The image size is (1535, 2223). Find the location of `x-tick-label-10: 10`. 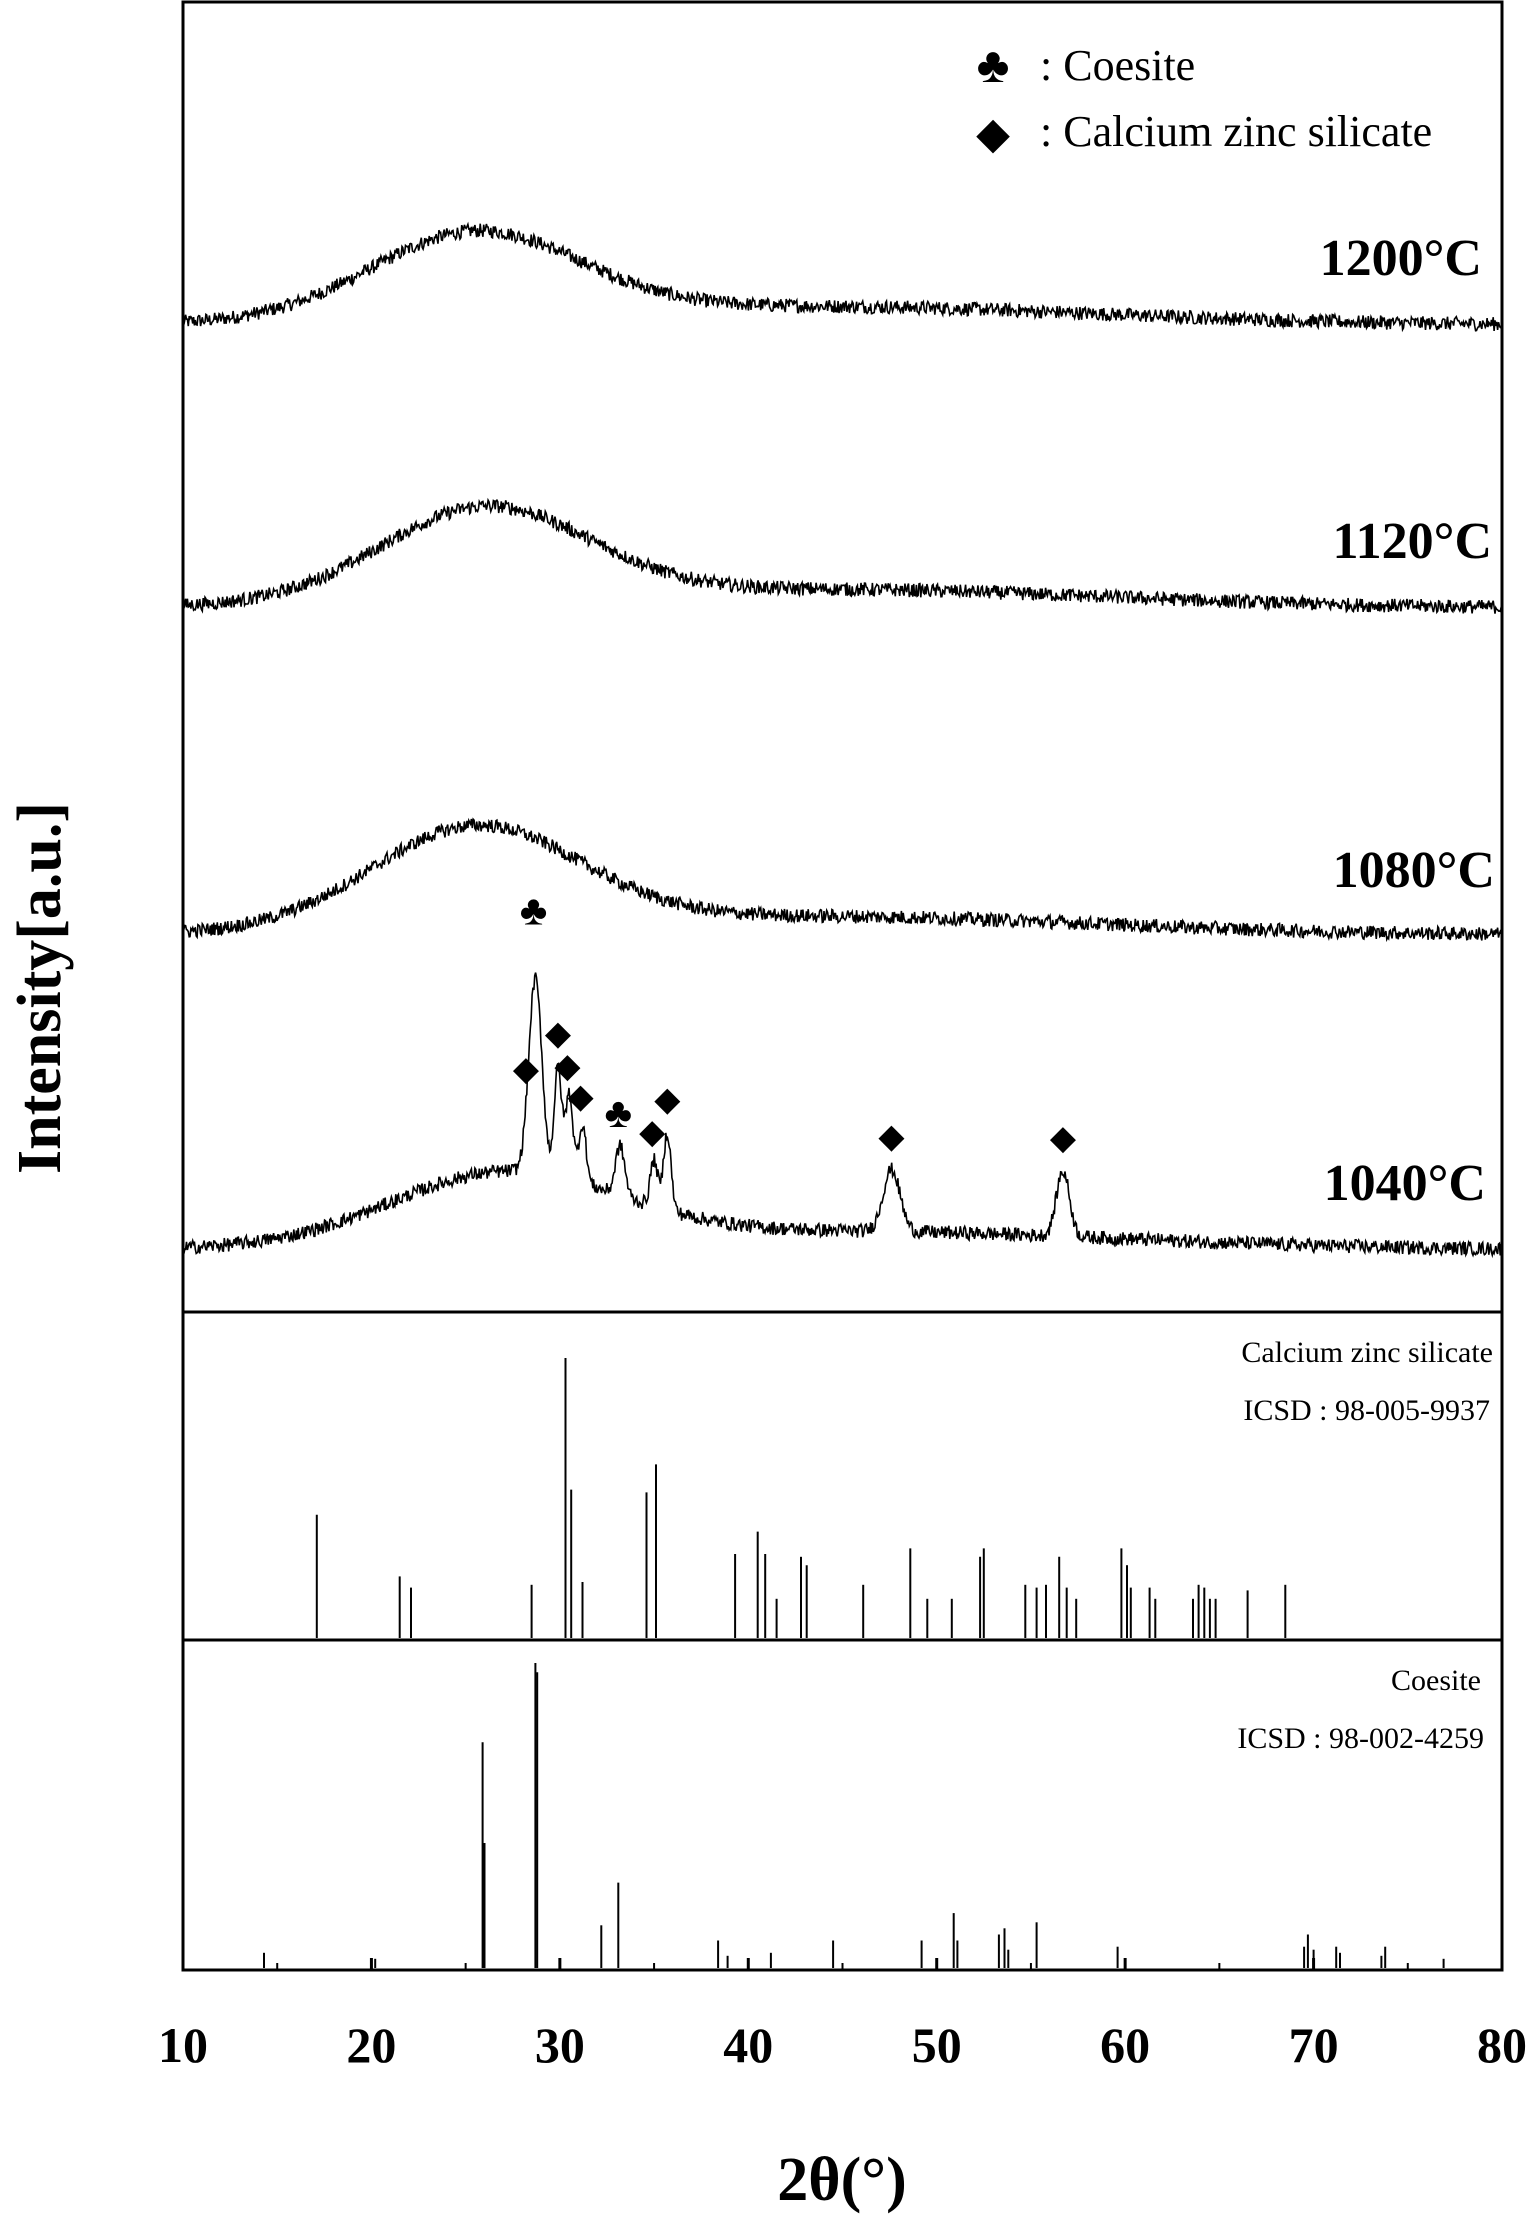

x-tick-label-10: 10 is located at coordinates (183, 2045).